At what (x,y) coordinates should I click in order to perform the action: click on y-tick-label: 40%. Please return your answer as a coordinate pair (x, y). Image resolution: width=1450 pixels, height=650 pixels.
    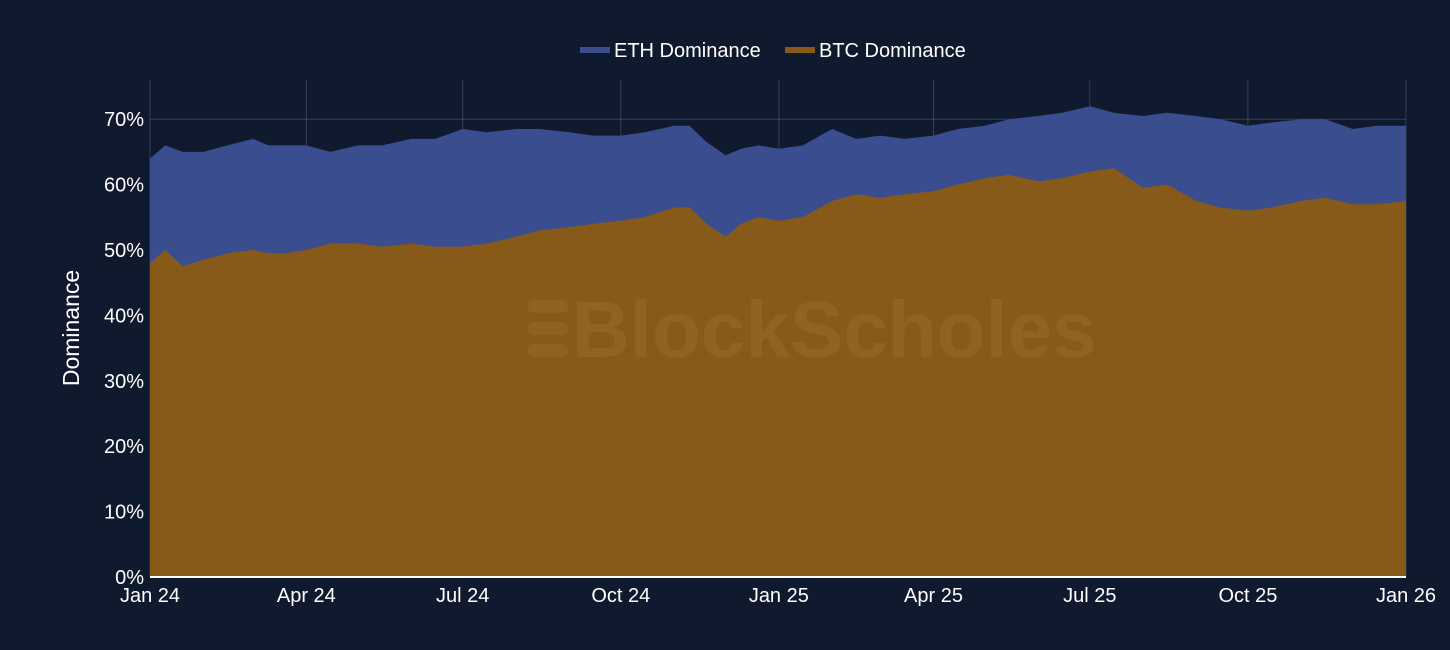
    Looking at the image, I should click on (124, 316).